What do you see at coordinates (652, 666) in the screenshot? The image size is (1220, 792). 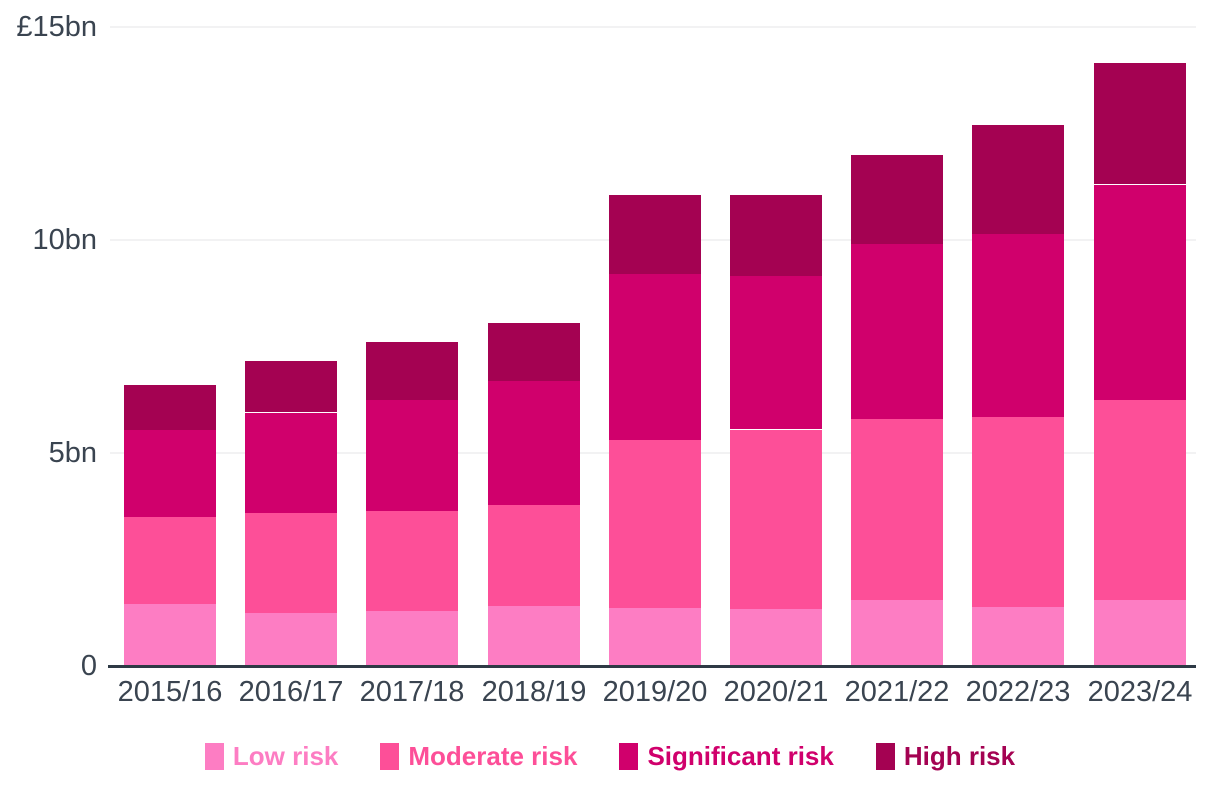 I see `x-axis-line` at bounding box center [652, 666].